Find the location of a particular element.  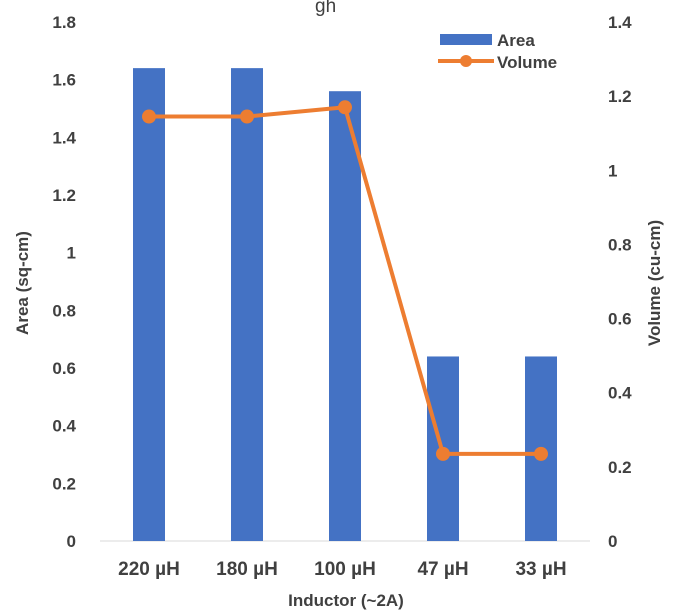

category-labels: 220 µH 180 µH 100 µH 47 µH 33 µH is located at coordinates (342, 569).